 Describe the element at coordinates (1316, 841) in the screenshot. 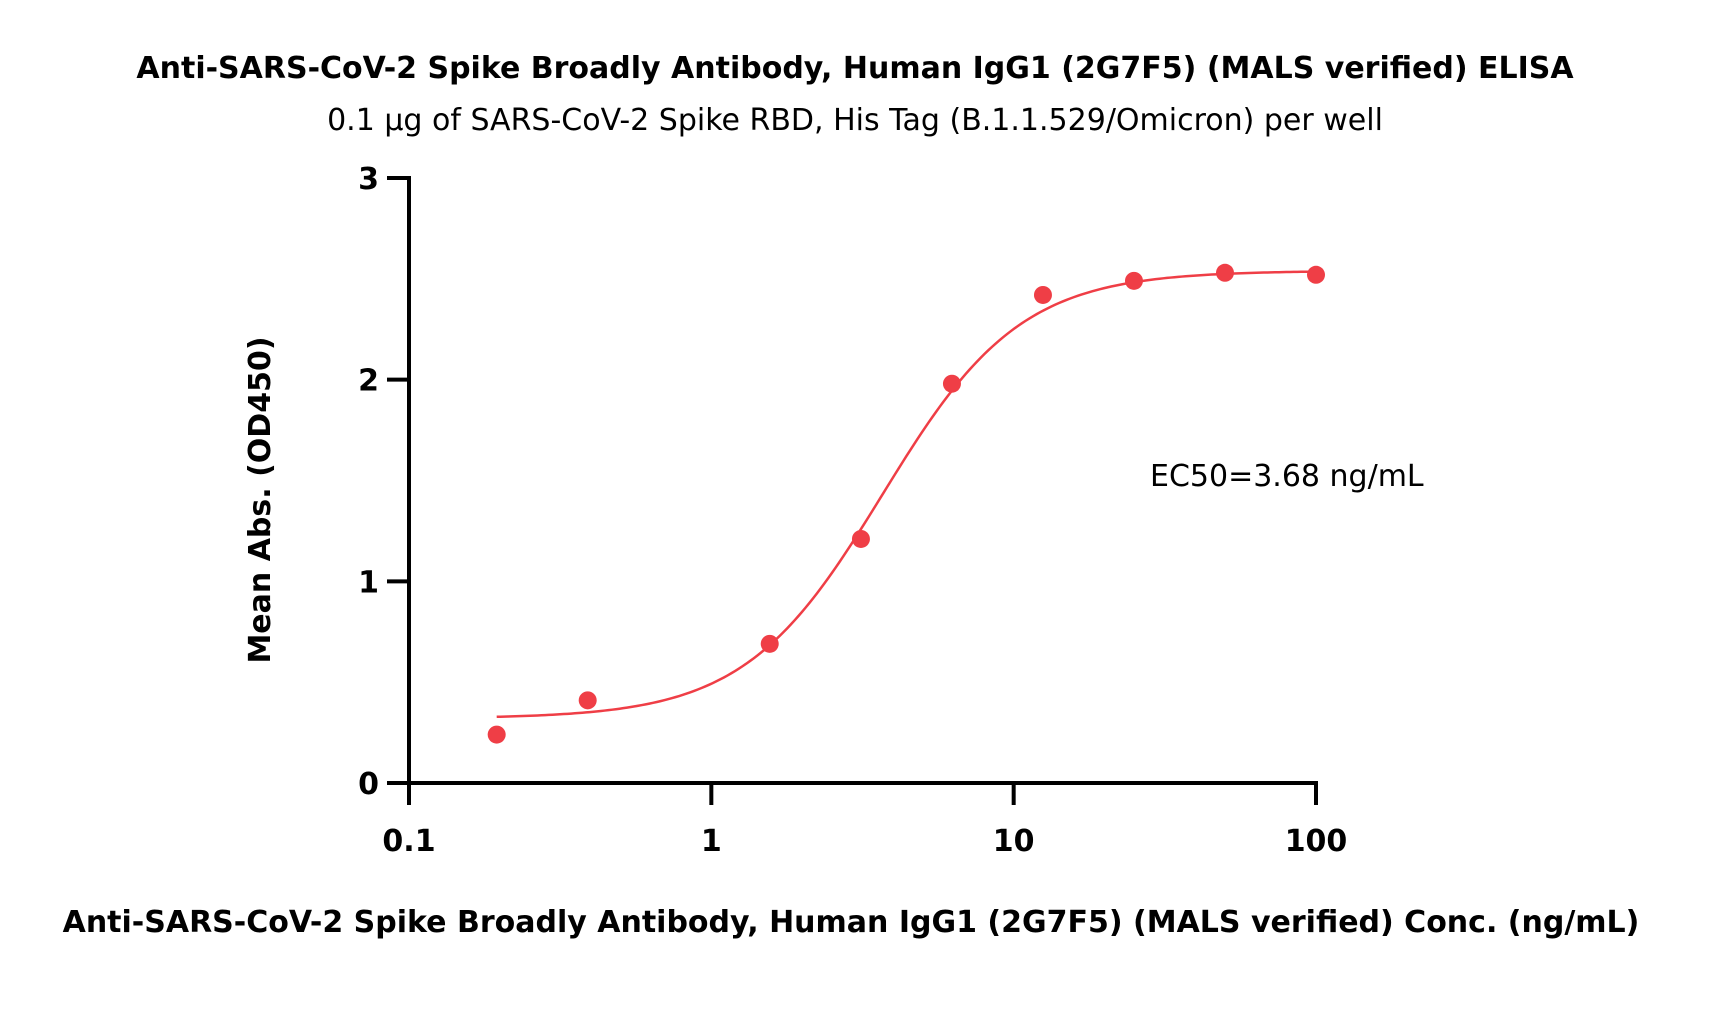

I see `x-tick-label: 100` at that location.